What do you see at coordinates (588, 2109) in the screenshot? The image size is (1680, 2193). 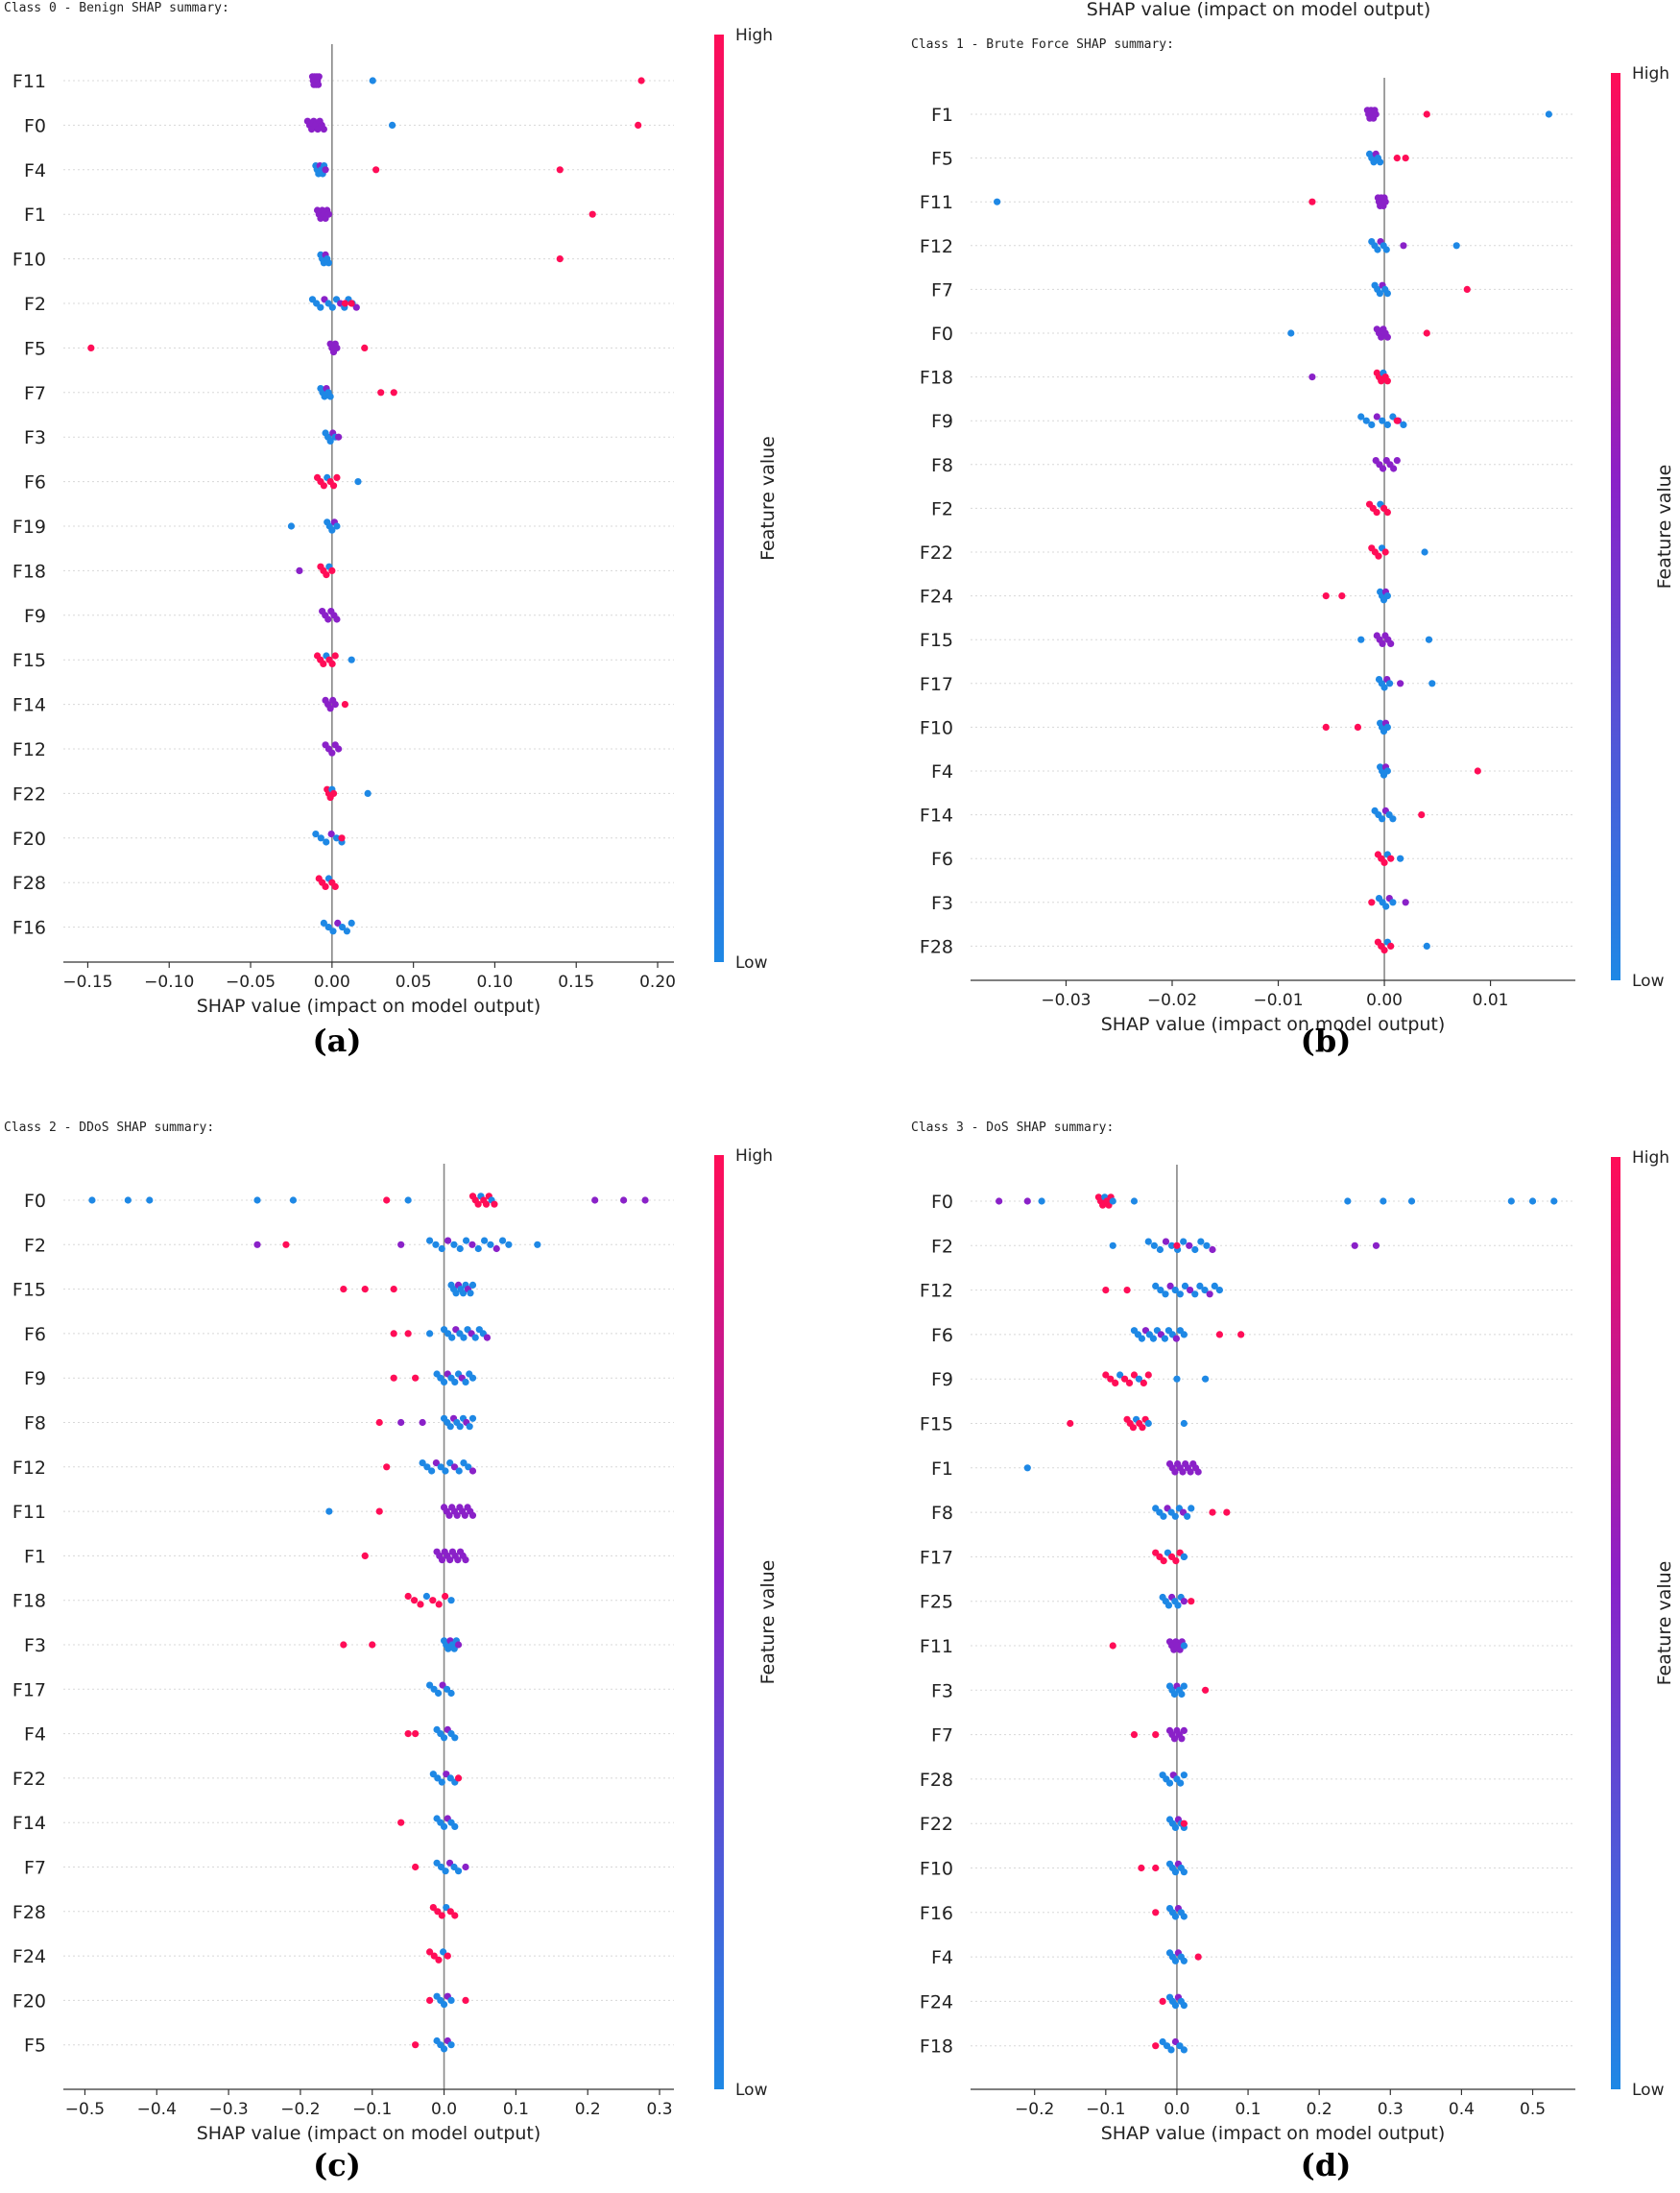 I see `x-tick-label: 0.2` at bounding box center [588, 2109].